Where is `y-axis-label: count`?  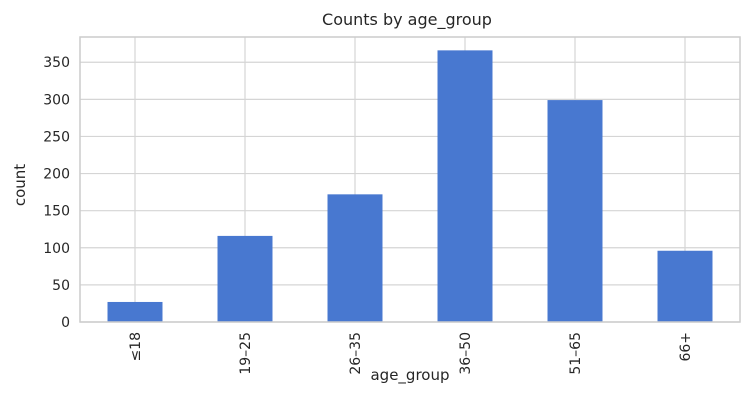 y-axis-label: count is located at coordinates (20, 185).